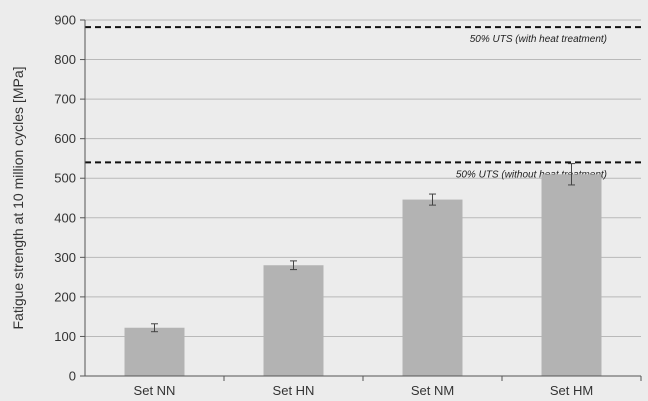  Describe the element at coordinates (294, 390) in the screenshot. I see `x-tick-label: Set HN` at that location.